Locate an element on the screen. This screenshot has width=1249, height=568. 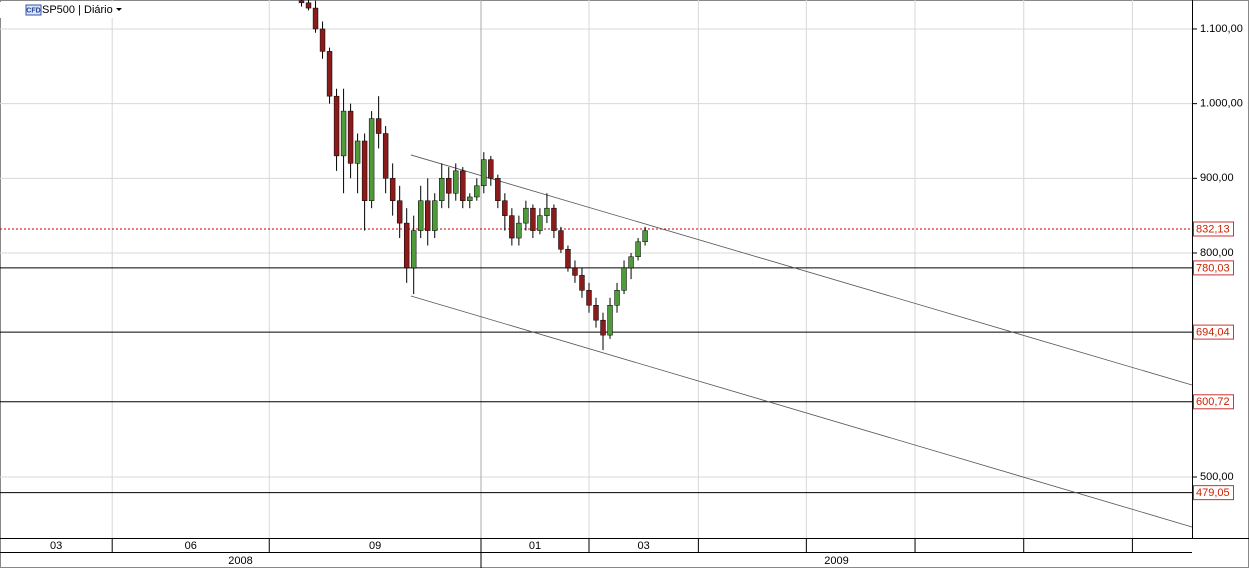
level-label: 694,04 is located at coordinates (1213, 333).